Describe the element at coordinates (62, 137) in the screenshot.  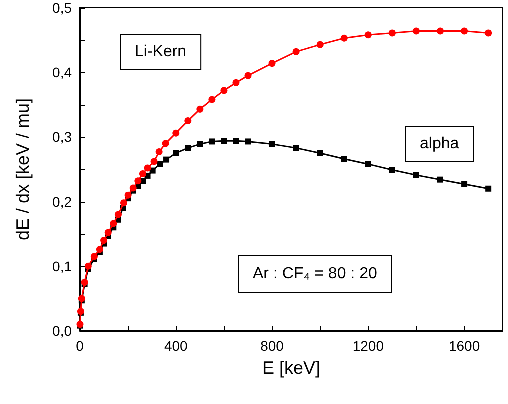
I see `y-tick-label: 0,3` at that location.